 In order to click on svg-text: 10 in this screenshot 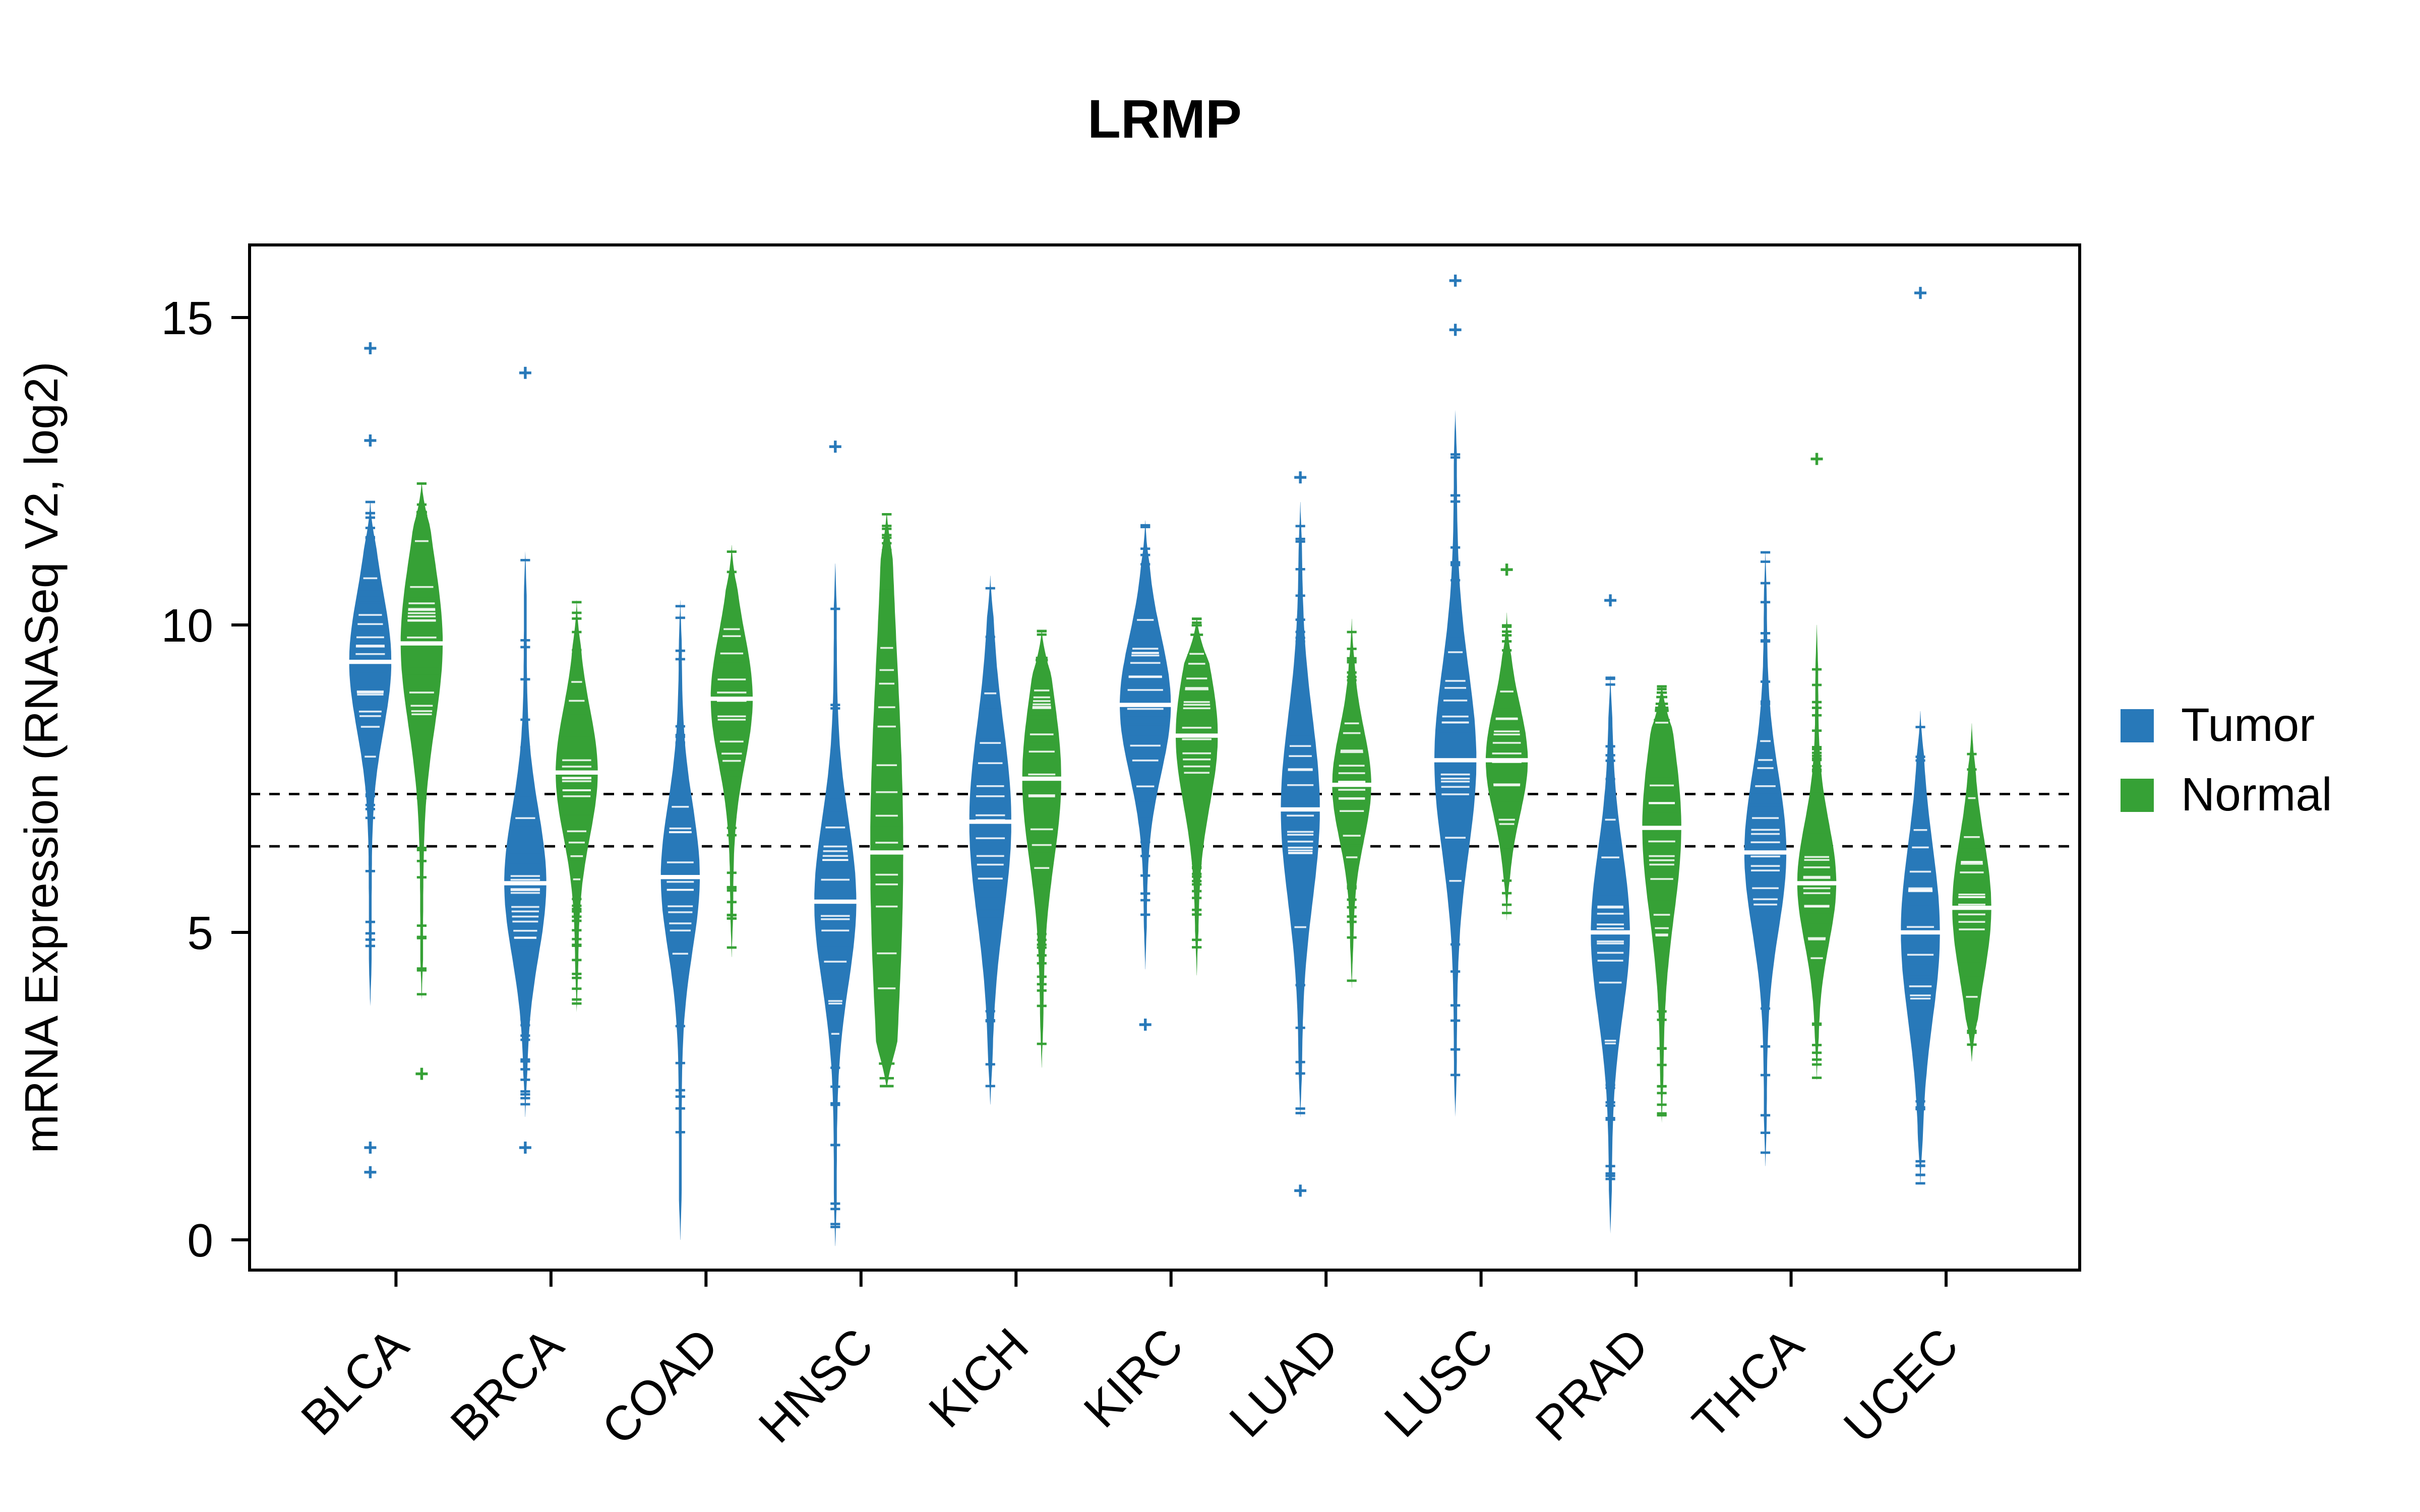, I will do `click(187, 625)`.